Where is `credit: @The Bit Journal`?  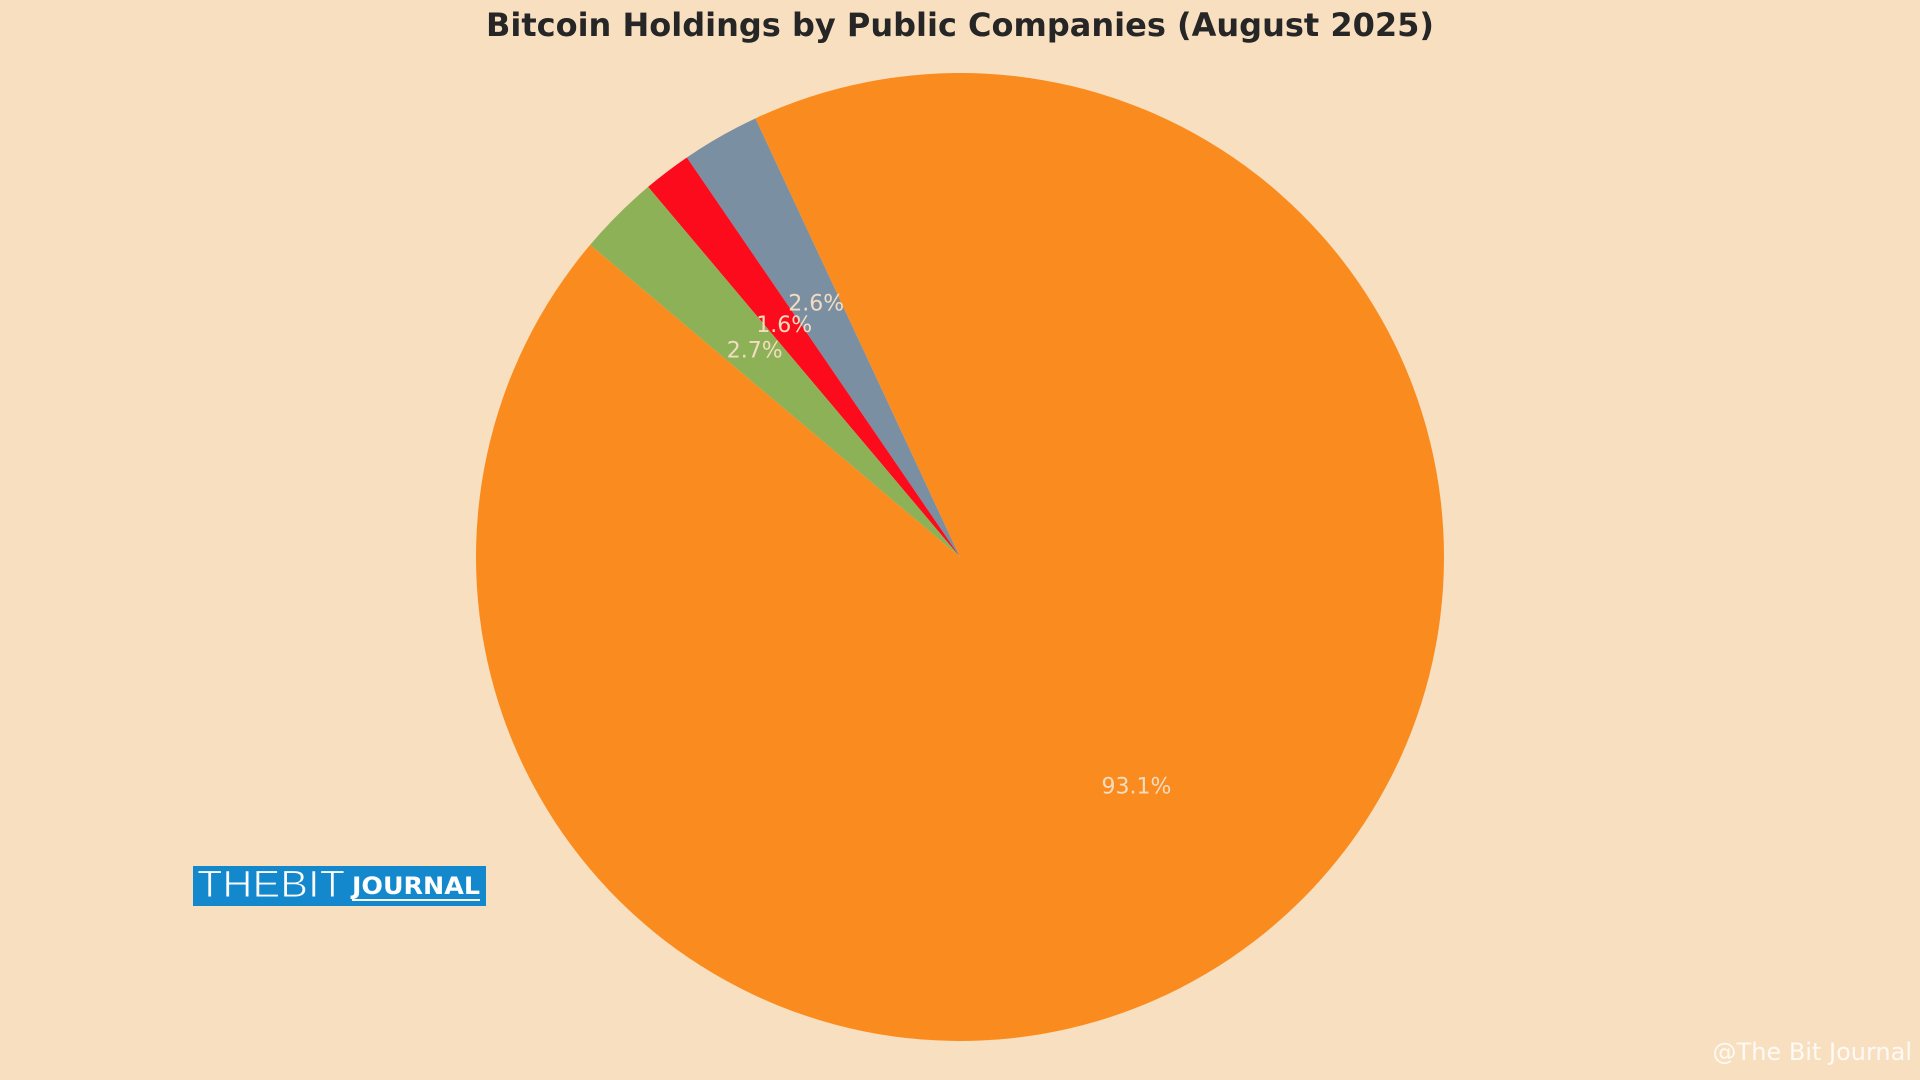
credit: @The Bit Journal is located at coordinates (1812, 1052).